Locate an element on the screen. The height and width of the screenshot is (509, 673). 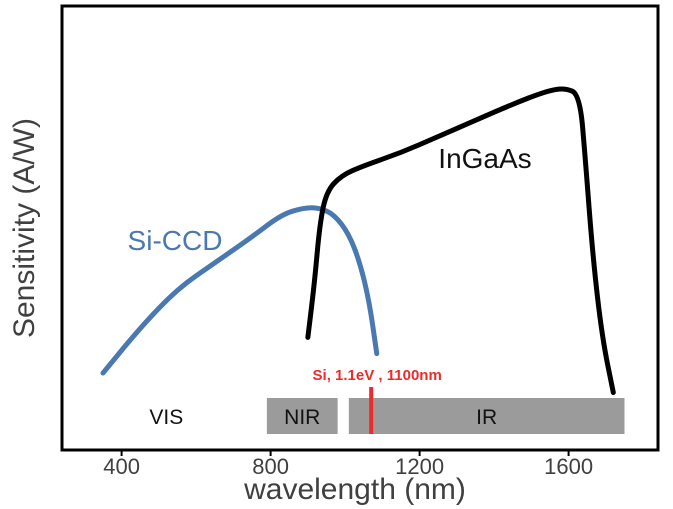
band-label-nir: NIR is located at coordinates (302, 417).